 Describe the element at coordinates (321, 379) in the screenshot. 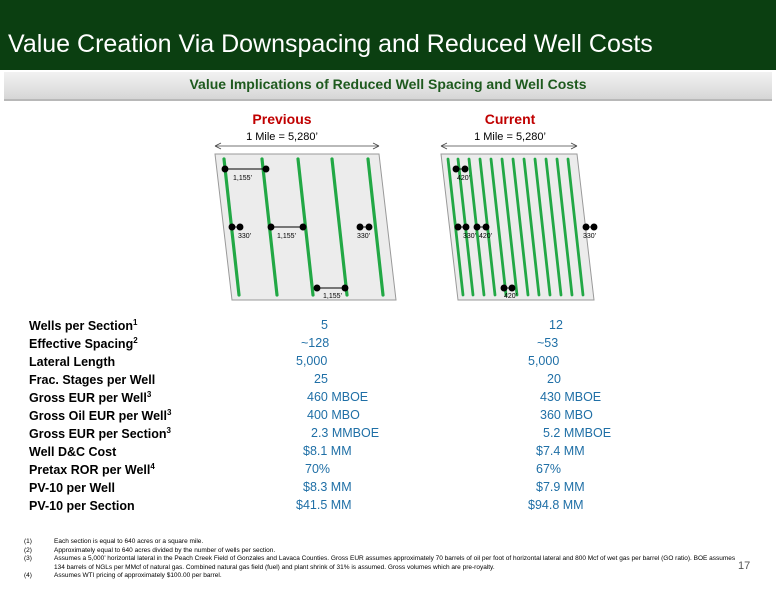

I see `previous-value: 25` at that location.